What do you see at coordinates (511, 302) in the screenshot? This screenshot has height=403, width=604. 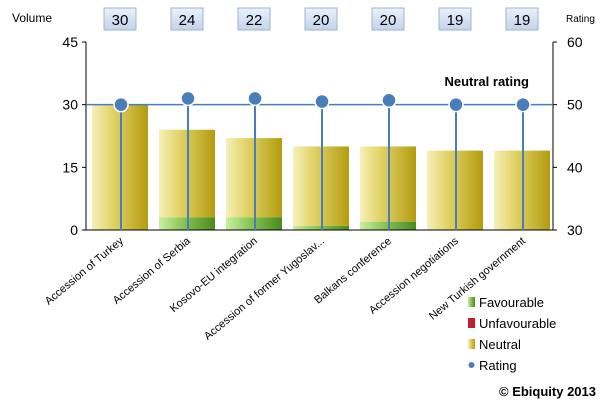 I see `legend-label-favourable: Favourable` at bounding box center [511, 302].